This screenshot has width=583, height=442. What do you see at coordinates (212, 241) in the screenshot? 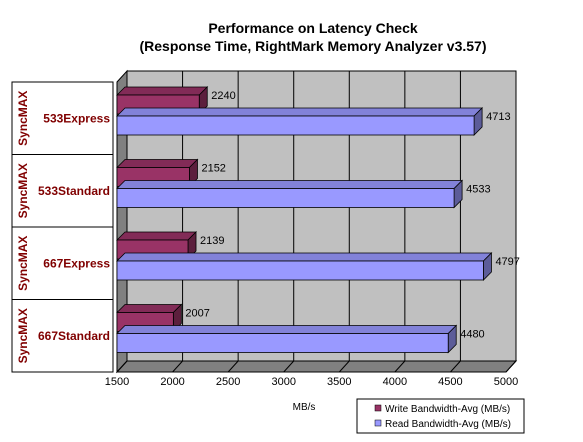
I see `value-label-write-667Express: 2139` at bounding box center [212, 241].